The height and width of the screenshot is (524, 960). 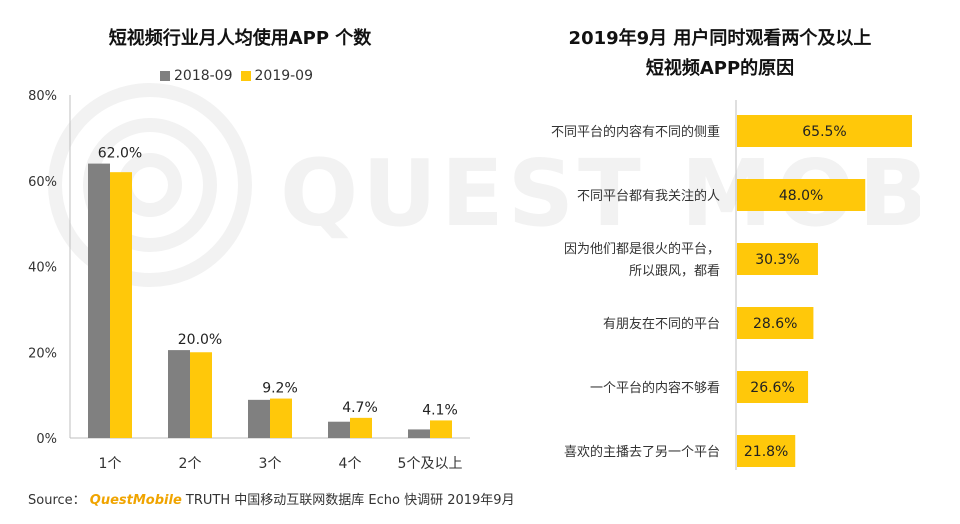 I want to click on x-tick-label: 1个, so click(x=110, y=464).